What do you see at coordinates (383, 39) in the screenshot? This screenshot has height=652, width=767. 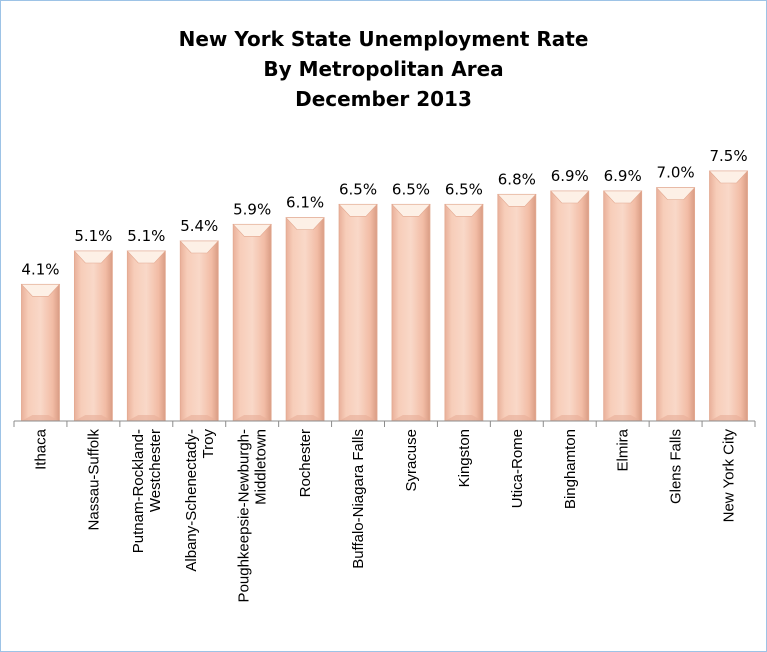 I see `chart-title-line-1: New York State Unemployment Rate` at bounding box center [383, 39].